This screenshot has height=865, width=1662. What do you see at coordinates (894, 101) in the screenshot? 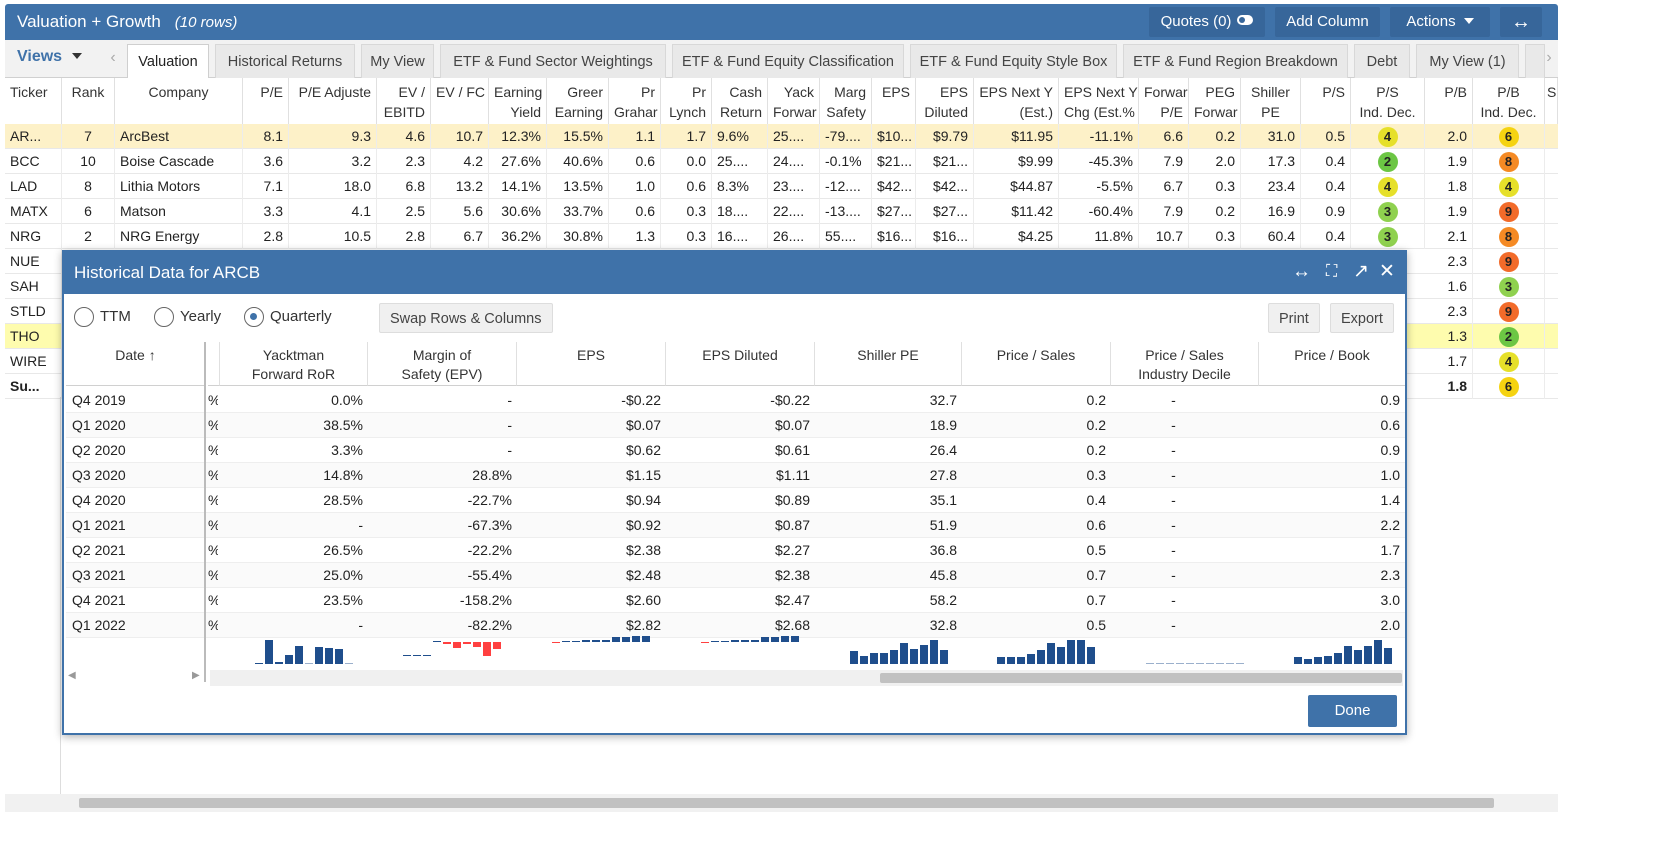
I see `col-eps: EPS` at bounding box center [894, 101].